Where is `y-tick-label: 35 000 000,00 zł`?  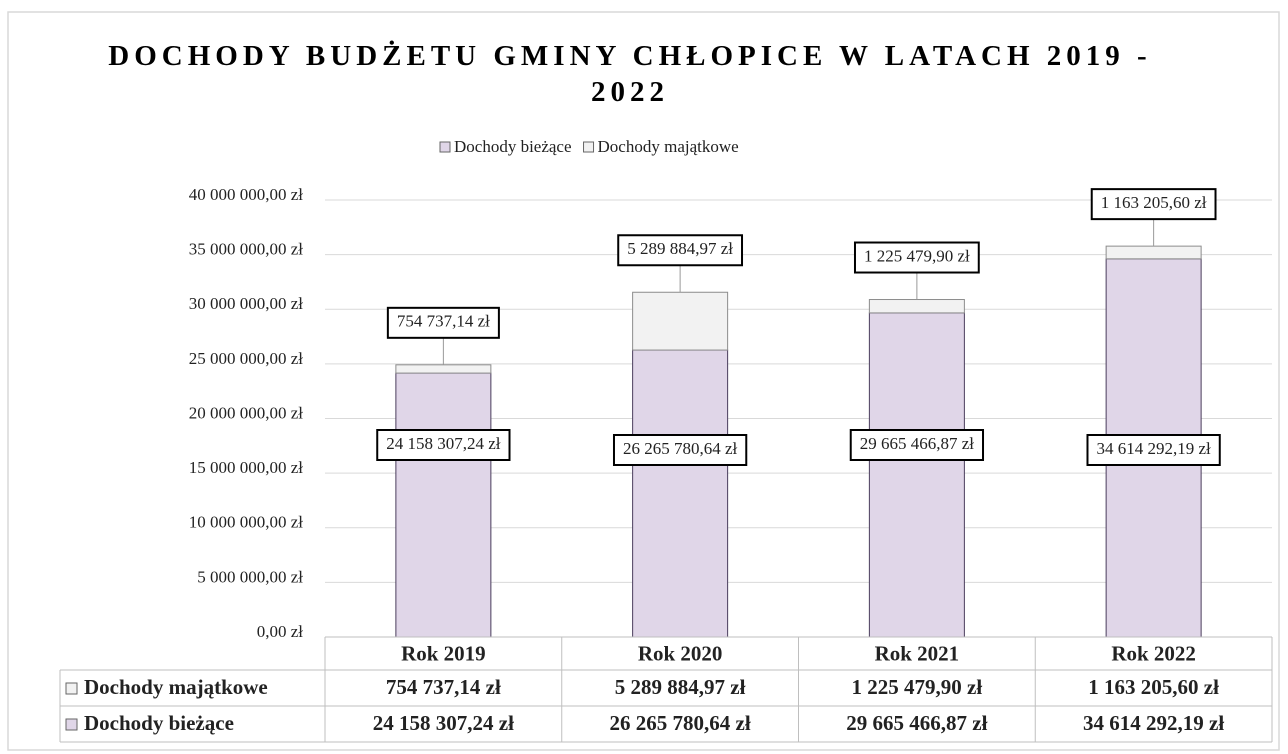
y-tick-label: 35 000 000,00 zł is located at coordinates (246, 249).